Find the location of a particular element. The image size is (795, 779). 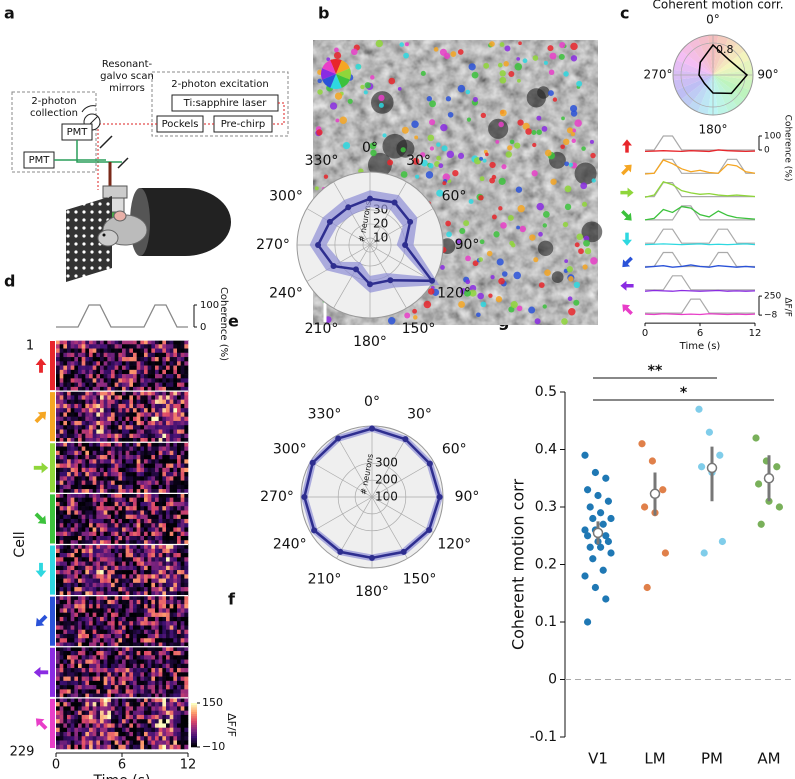

color-wheel is located at coordinates (336, 66).